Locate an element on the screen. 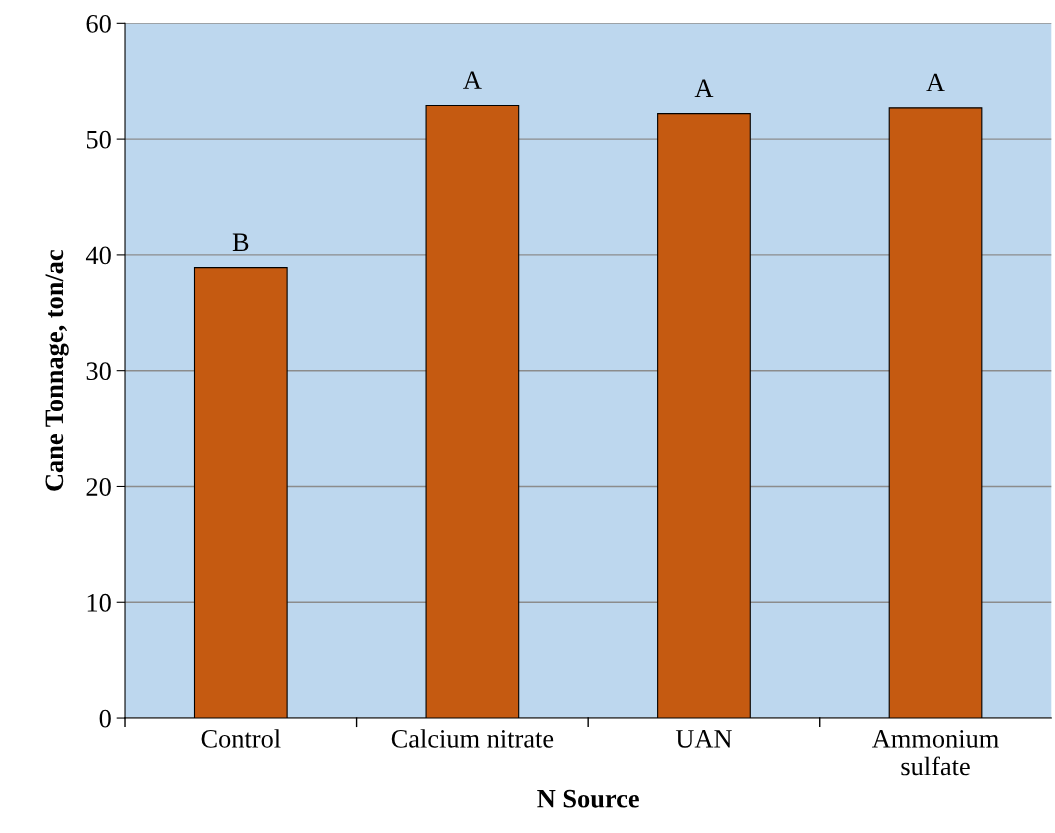  y-tick-label: 50 is located at coordinates (98, 139).